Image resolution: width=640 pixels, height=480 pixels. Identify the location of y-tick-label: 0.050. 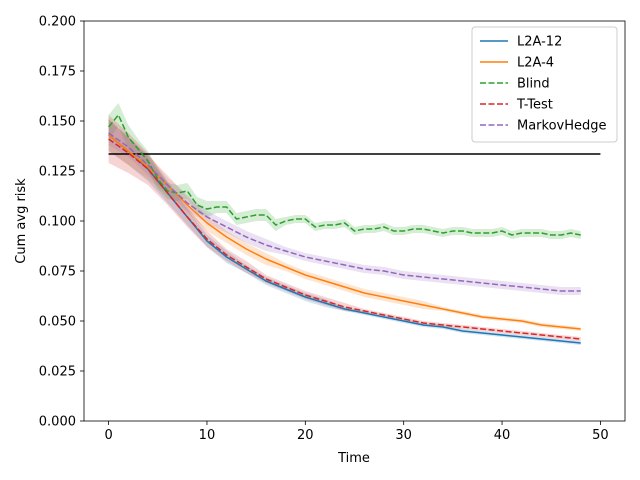
(57, 322).